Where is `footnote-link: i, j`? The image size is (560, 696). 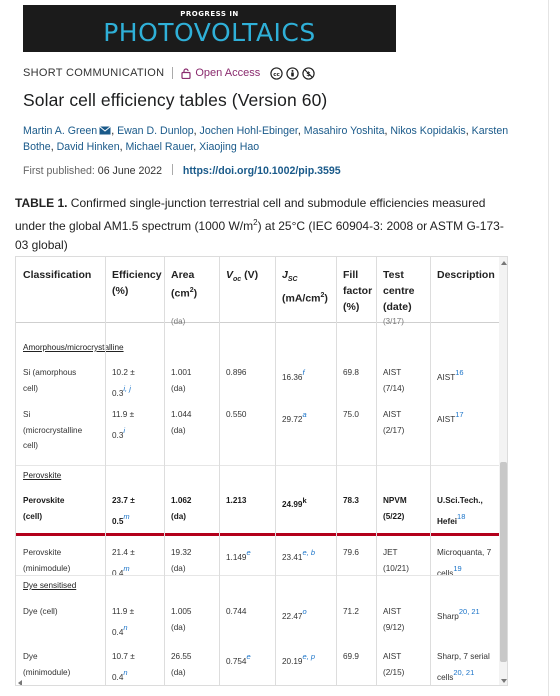 footnote-link: i, j is located at coordinates (127, 388).